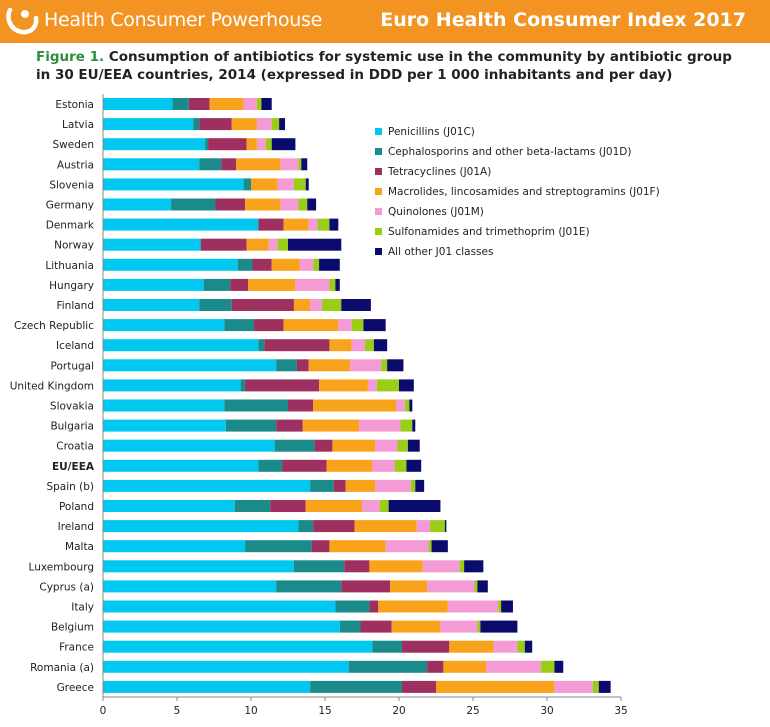  Describe the element at coordinates (402, 445) in the screenshot. I see `bar-croatia-sulfonamides-and-trimethoprim-j01e` at that location.